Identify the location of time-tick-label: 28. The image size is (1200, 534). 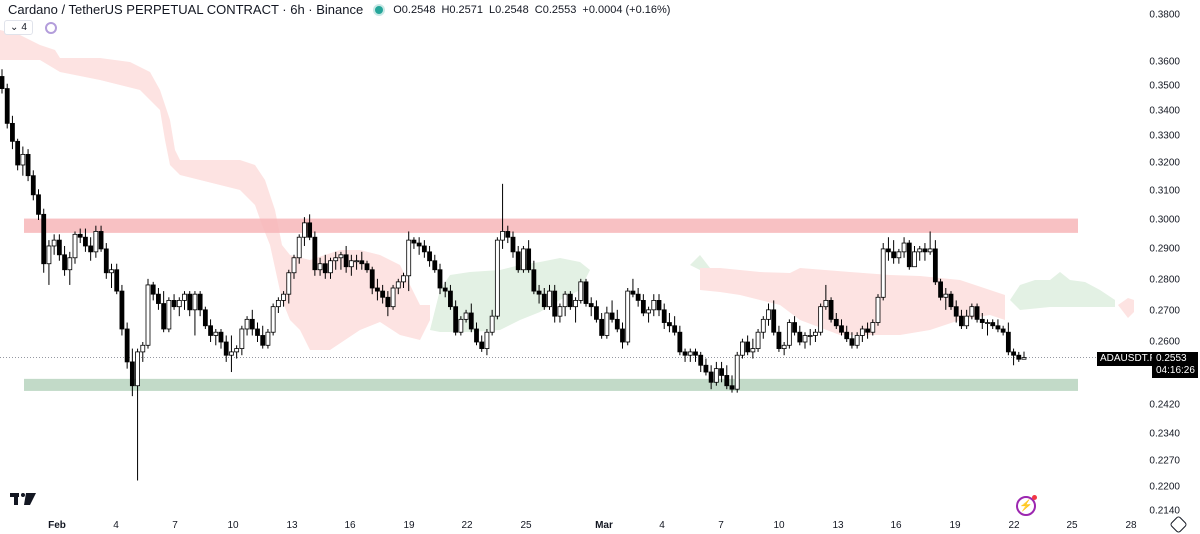
(1131, 525).